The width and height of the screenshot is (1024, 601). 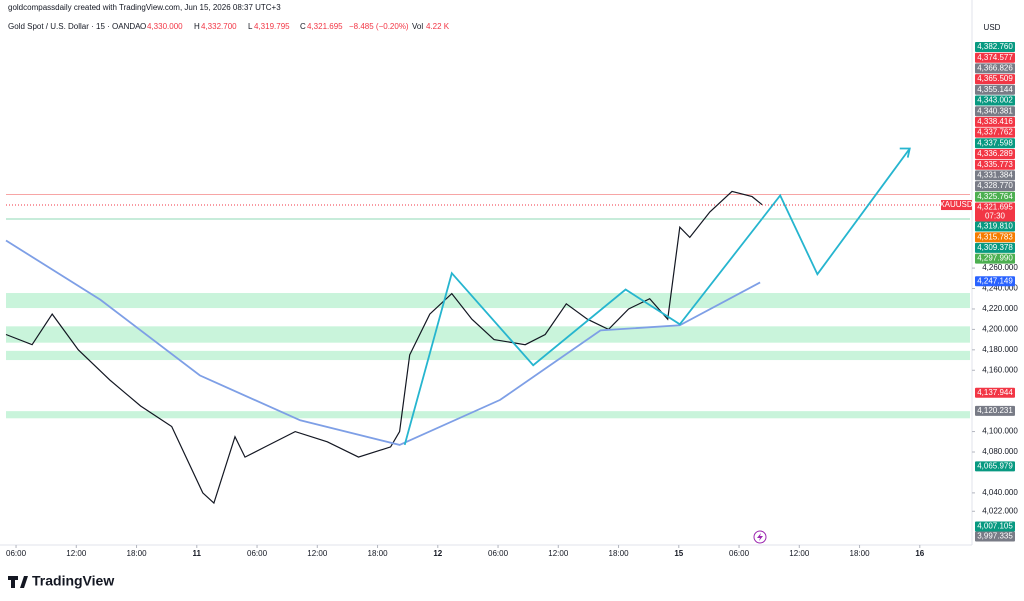 I want to click on price-tag-label: 4,315.783, so click(x=995, y=236).